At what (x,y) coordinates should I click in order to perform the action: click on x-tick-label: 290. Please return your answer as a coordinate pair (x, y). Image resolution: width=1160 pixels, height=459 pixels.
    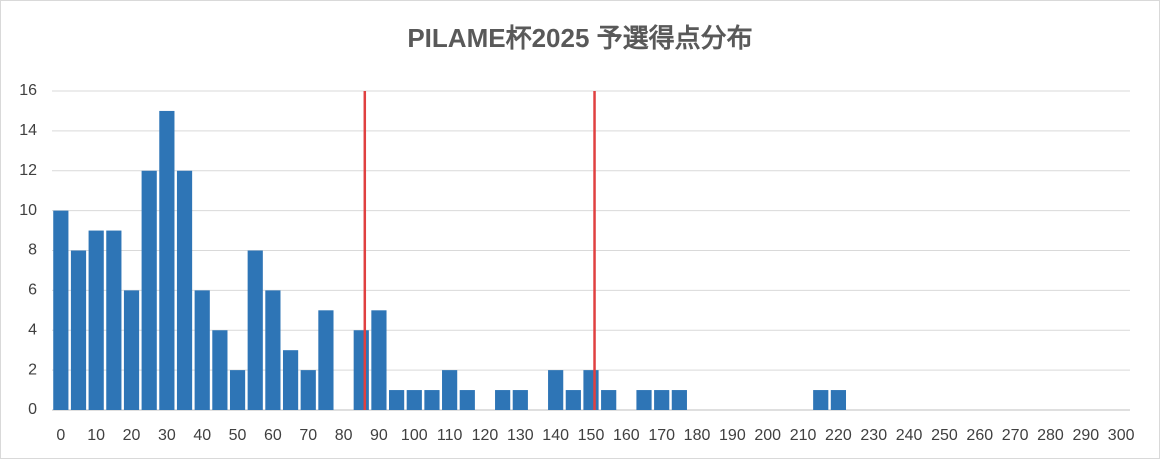
    Looking at the image, I should click on (1085, 435).